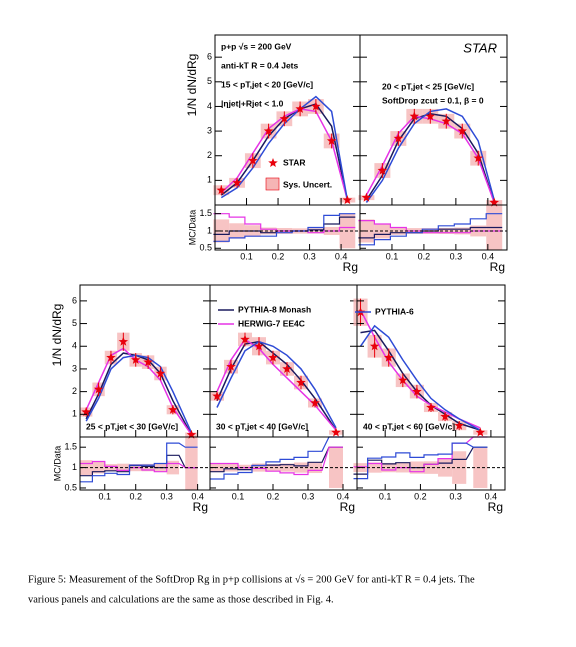 The width and height of the screenshot is (576, 647). I want to click on annotation: SoftDrop zcut = 0.1, β = 0, so click(433, 100).